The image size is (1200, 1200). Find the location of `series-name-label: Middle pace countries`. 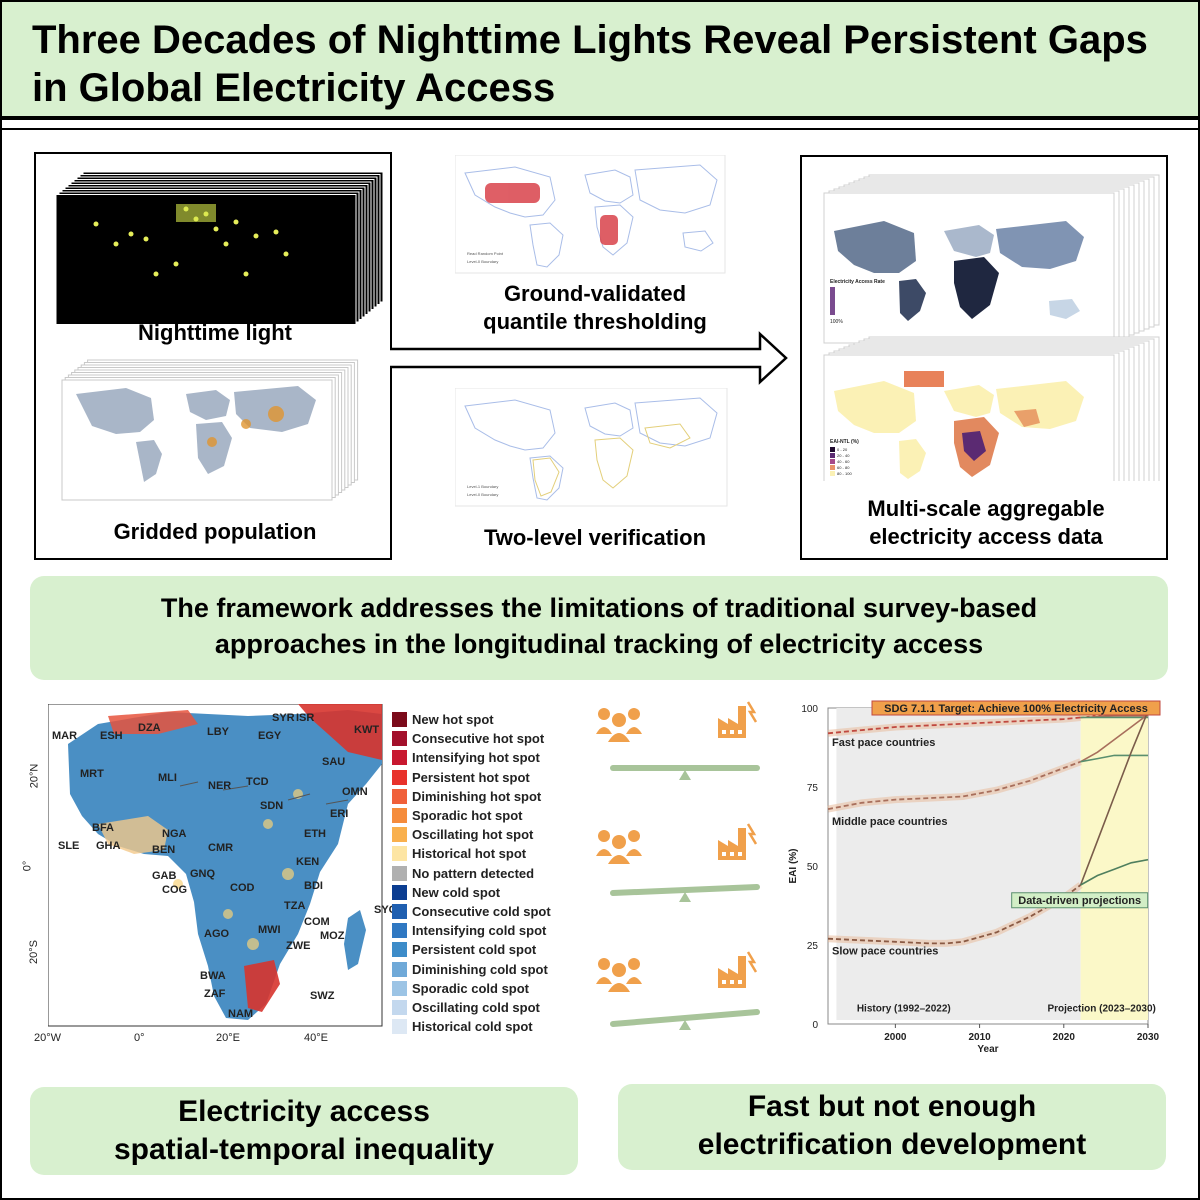

series-name-label: Middle pace countries is located at coordinates (890, 822).